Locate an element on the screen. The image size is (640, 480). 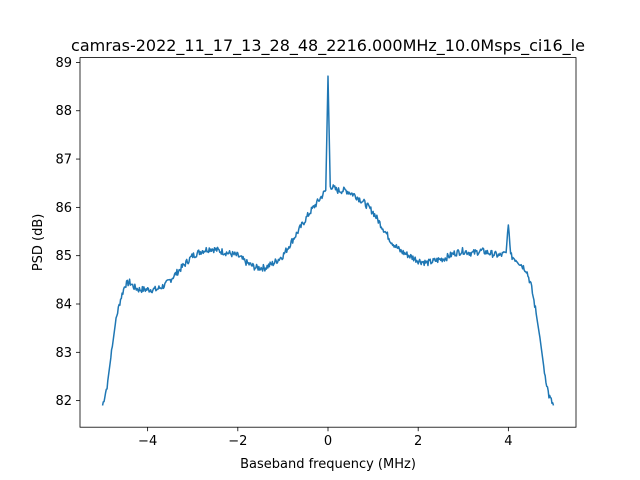
y-tick-label: 82 is located at coordinates (63, 401).